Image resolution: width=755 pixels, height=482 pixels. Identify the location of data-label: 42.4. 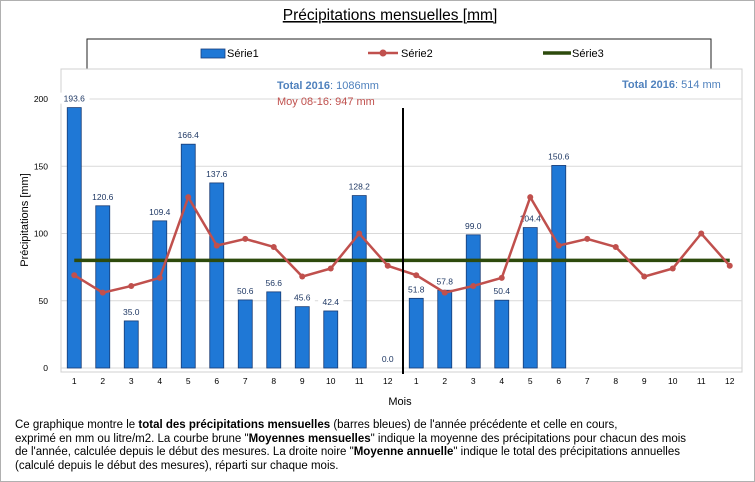
(330, 302).